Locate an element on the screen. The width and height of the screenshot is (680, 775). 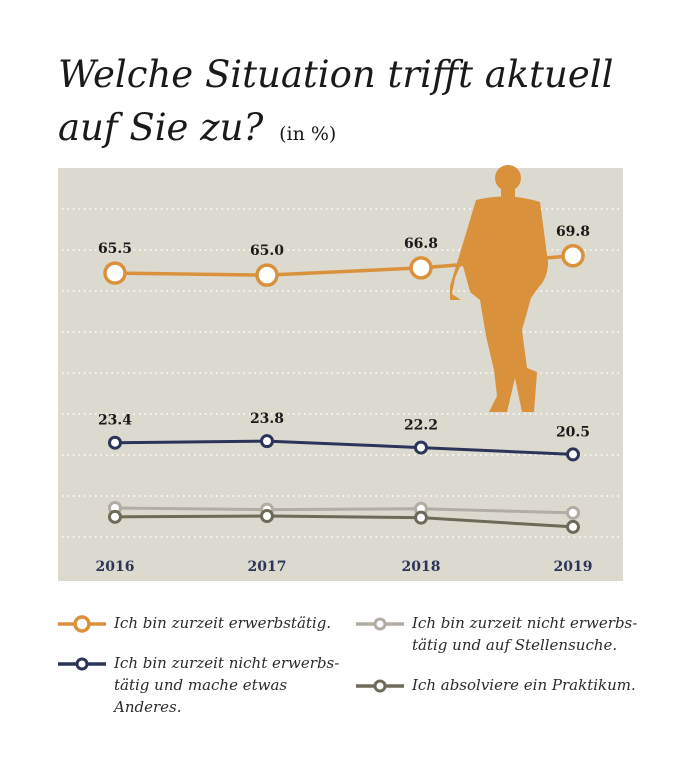
legend-marker-internship is located at coordinates (380, 686).